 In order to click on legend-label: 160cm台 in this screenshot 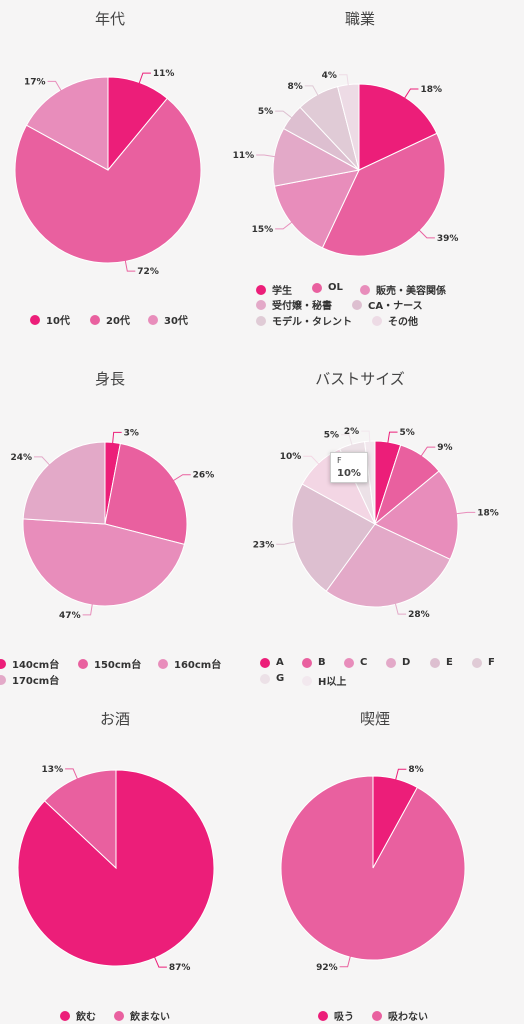, I will do `click(198, 665)`.